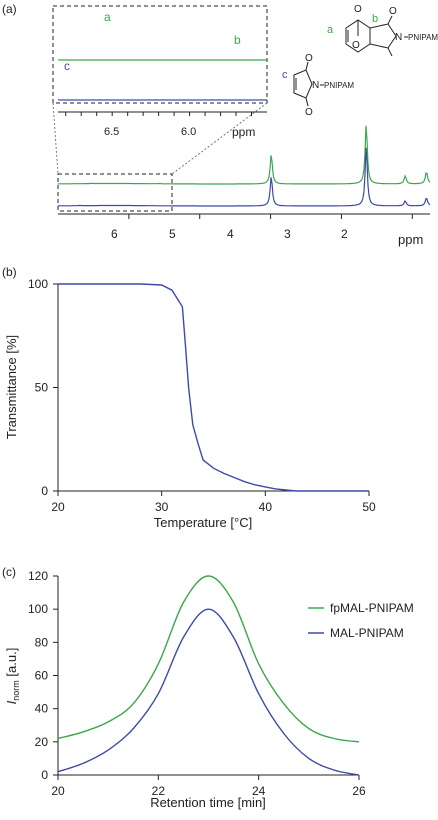  Describe the element at coordinates (371, 36) in the screenshot. I see `structure-fpmal` at that location.